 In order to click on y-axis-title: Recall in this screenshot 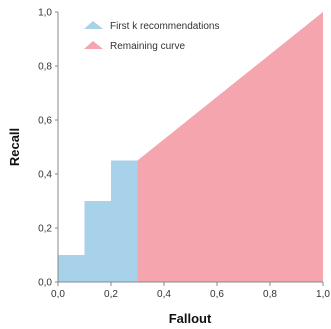, I will do `click(14, 147)`.